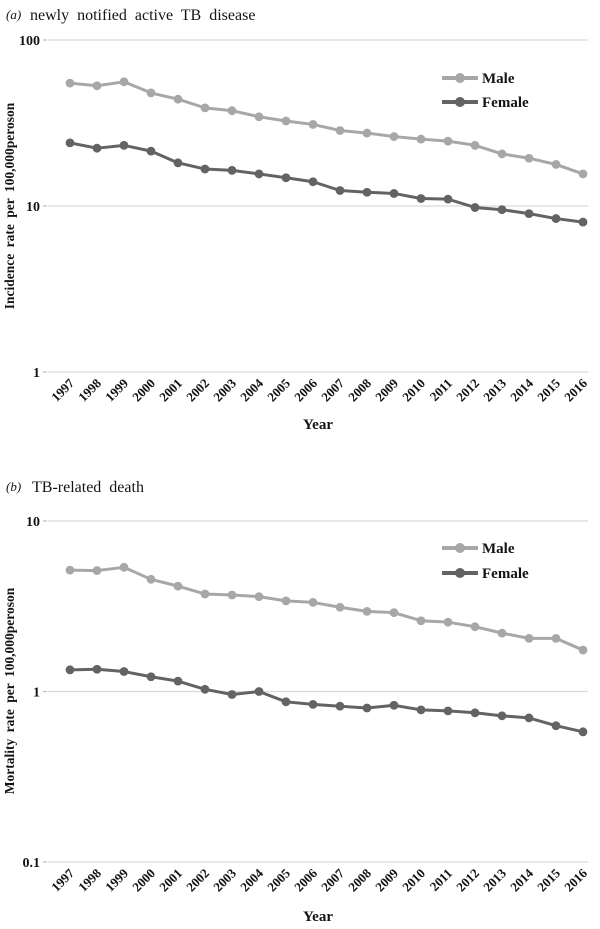 Image resolution: width=600 pixels, height=929 pixels. Describe the element at coordinates (494, 879) in the screenshot. I see `x-tick-label: 2013` at that location.